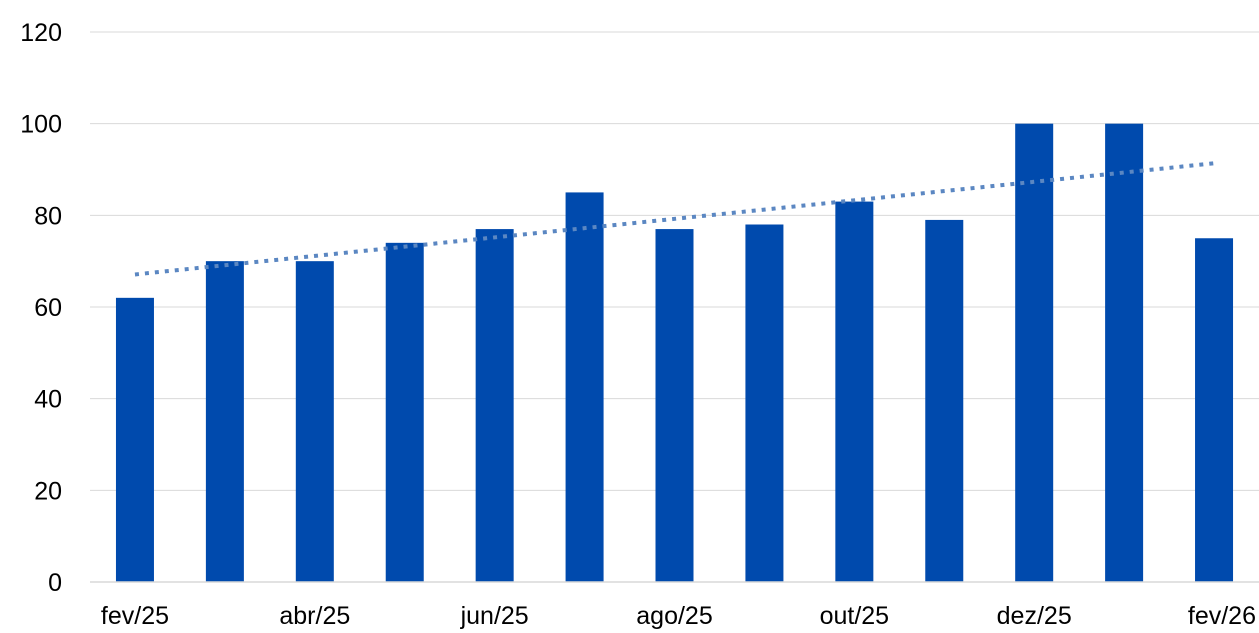 The width and height of the screenshot is (1259, 633). What do you see at coordinates (48, 491) in the screenshot?
I see `y-tick-label: 20` at bounding box center [48, 491].